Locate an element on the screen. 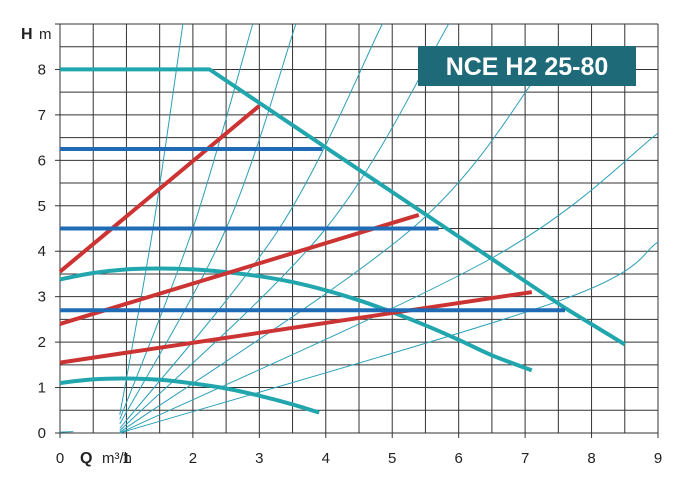 This screenshot has width=691, height=489. x-axis-label: Q m³/h is located at coordinates (106, 458).